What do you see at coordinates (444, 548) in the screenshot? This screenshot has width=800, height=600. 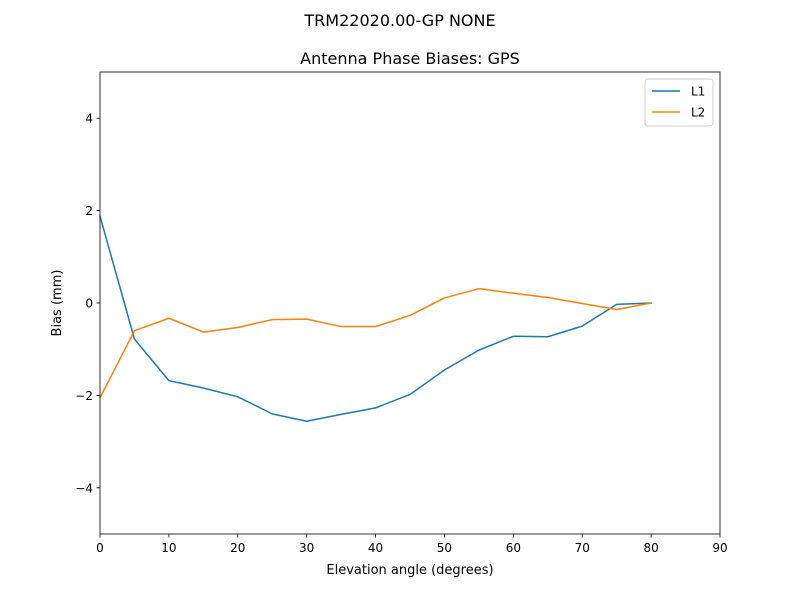 I see `x-tick-label: 50` at bounding box center [444, 548].